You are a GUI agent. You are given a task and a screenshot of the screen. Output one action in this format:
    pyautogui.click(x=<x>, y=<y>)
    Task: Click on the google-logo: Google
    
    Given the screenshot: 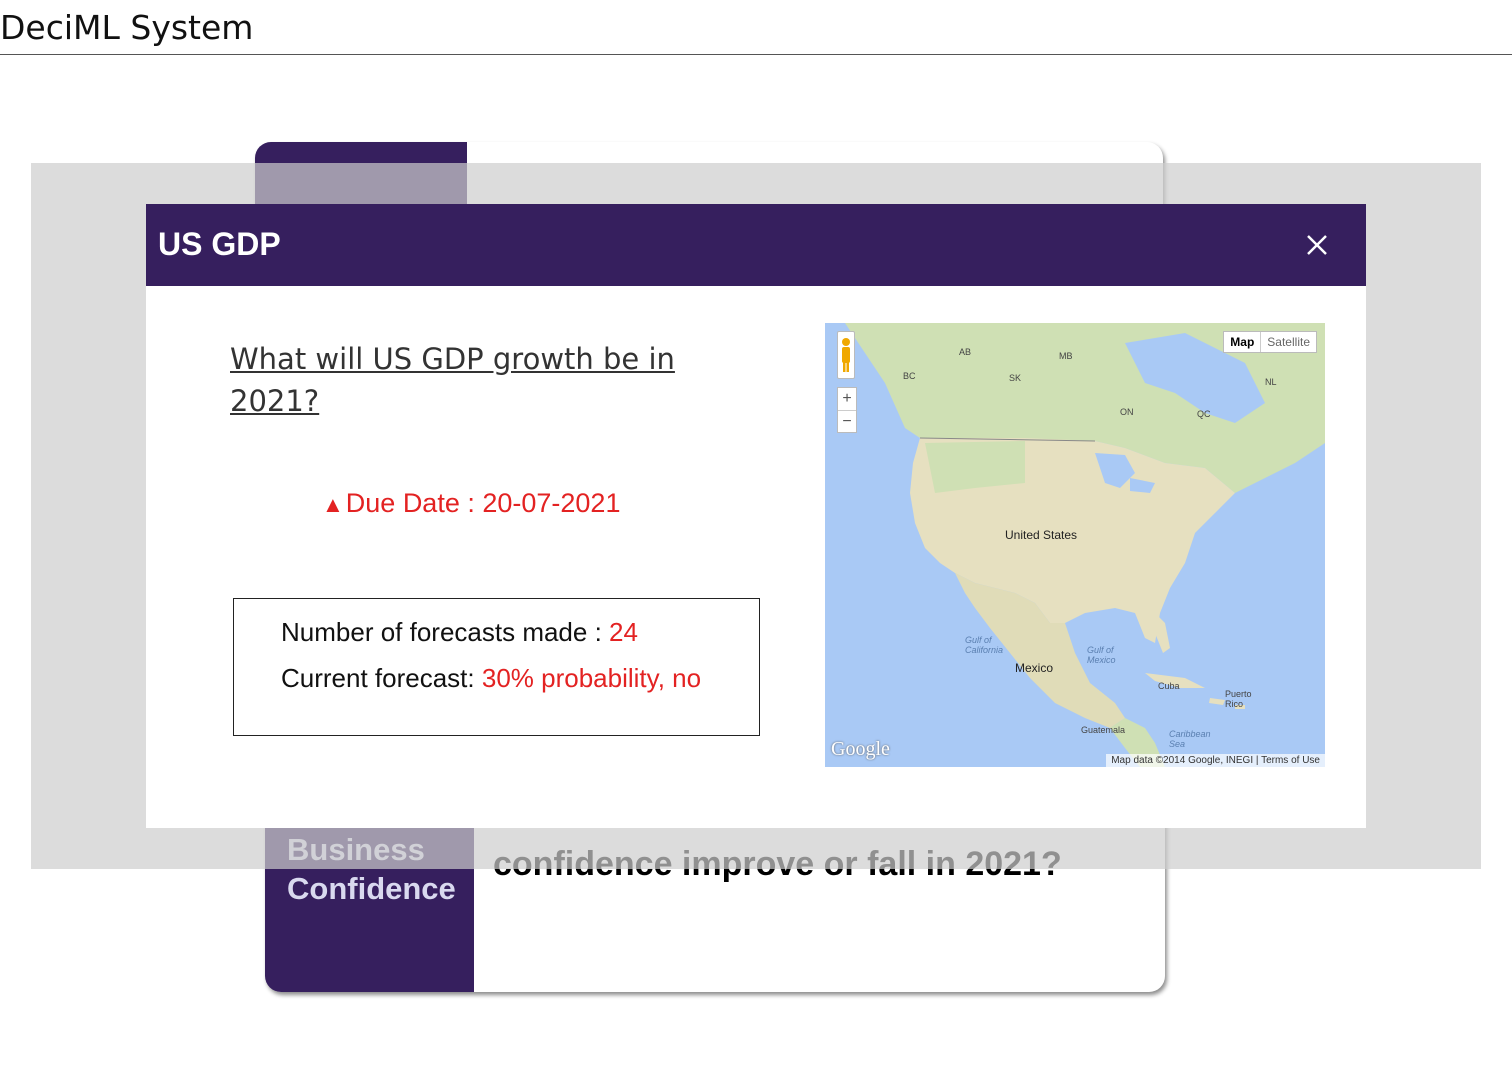 What is the action you would take?
    pyautogui.click(x=860, y=749)
    